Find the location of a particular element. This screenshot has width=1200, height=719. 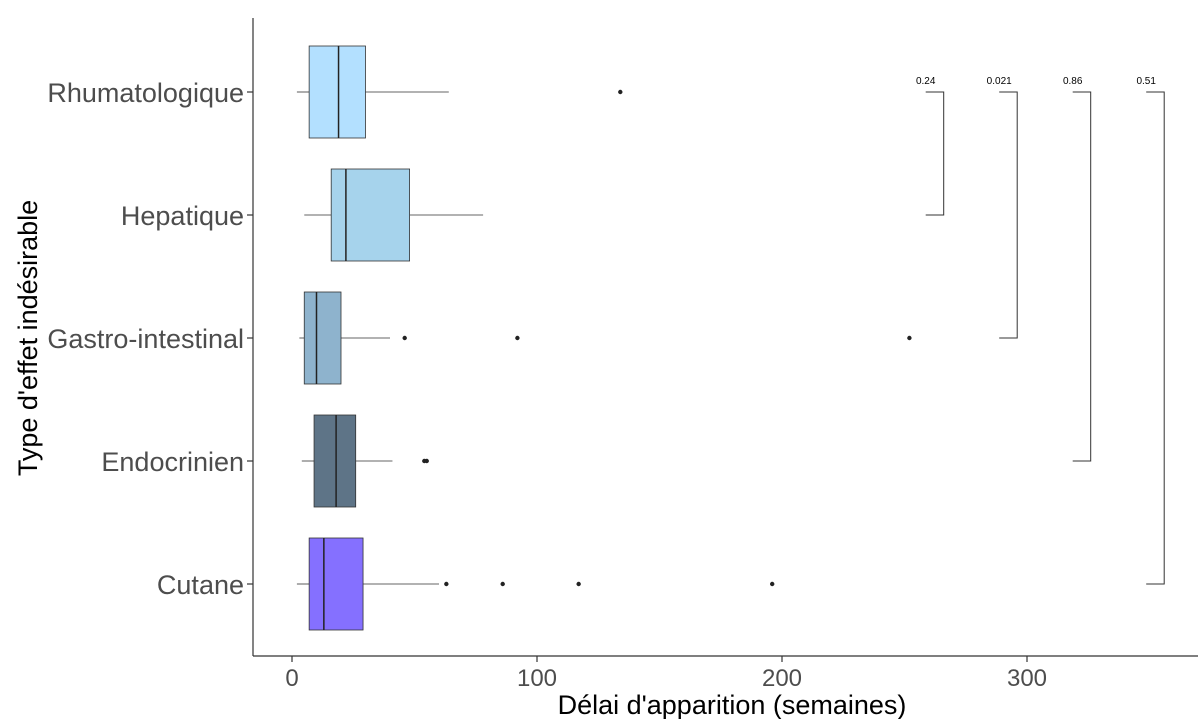

x-tick-label: 200 is located at coordinates (782, 678).